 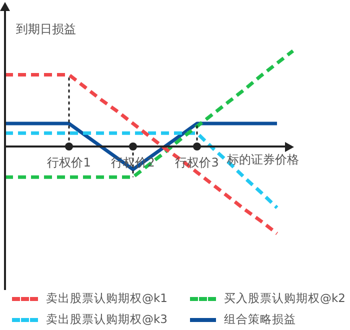 What do you see at coordinates (46, 29) in the screenshot?
I see `y-axis-title: 到期日损益` at bounding box center [46, 29].